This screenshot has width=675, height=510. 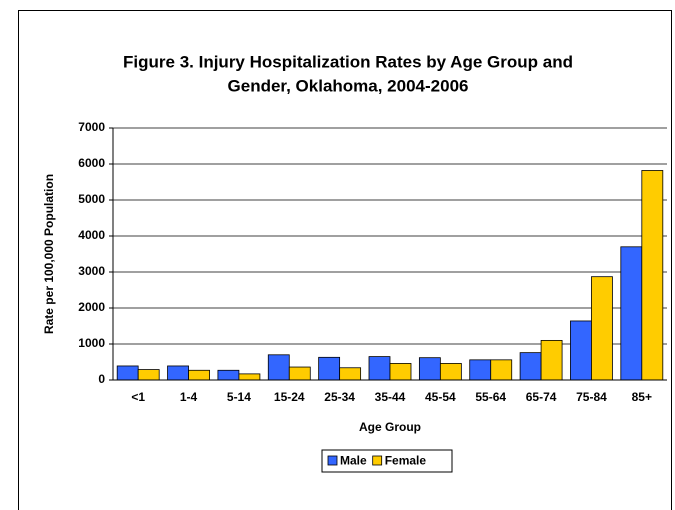 I want to click on legend-label: Female, so click(x=406, y=461).